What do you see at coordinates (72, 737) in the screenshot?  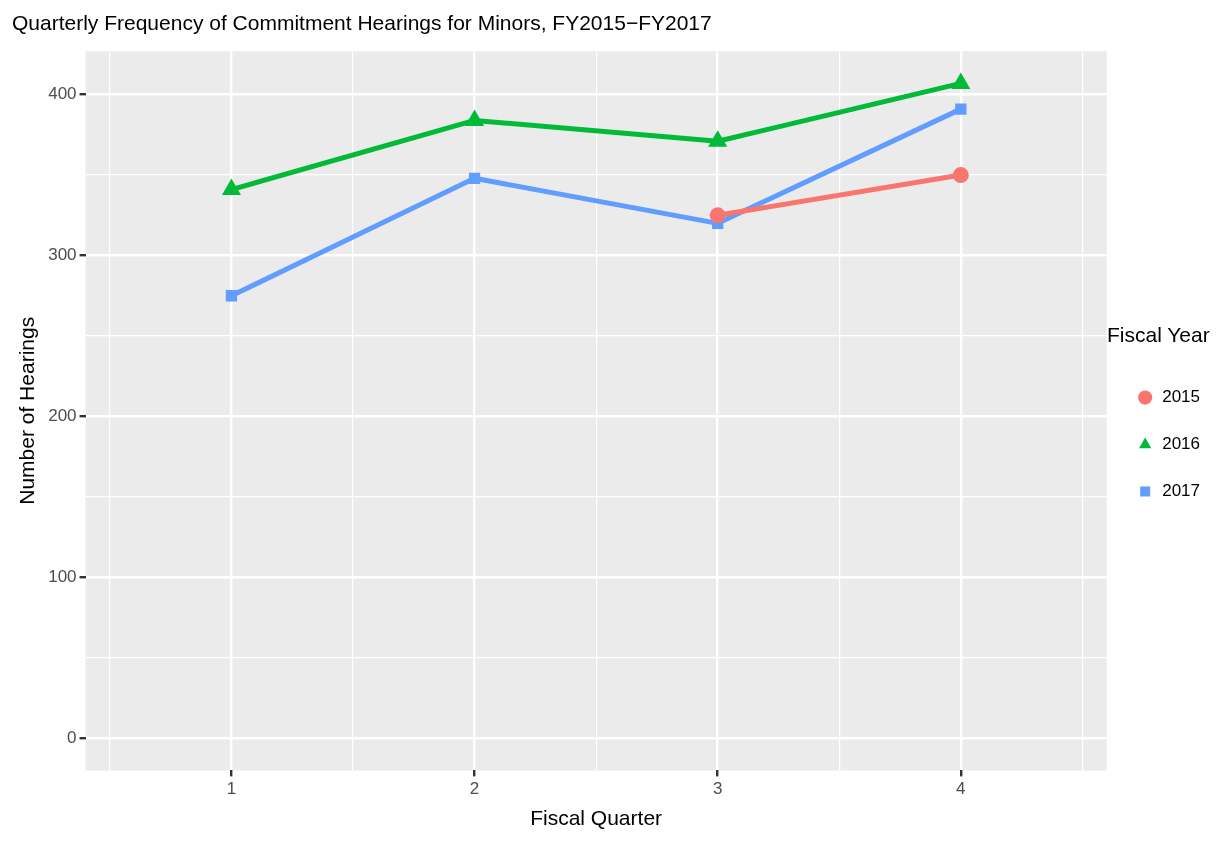 I see `y-tick-label: 0` at bounding box center [72, 737].